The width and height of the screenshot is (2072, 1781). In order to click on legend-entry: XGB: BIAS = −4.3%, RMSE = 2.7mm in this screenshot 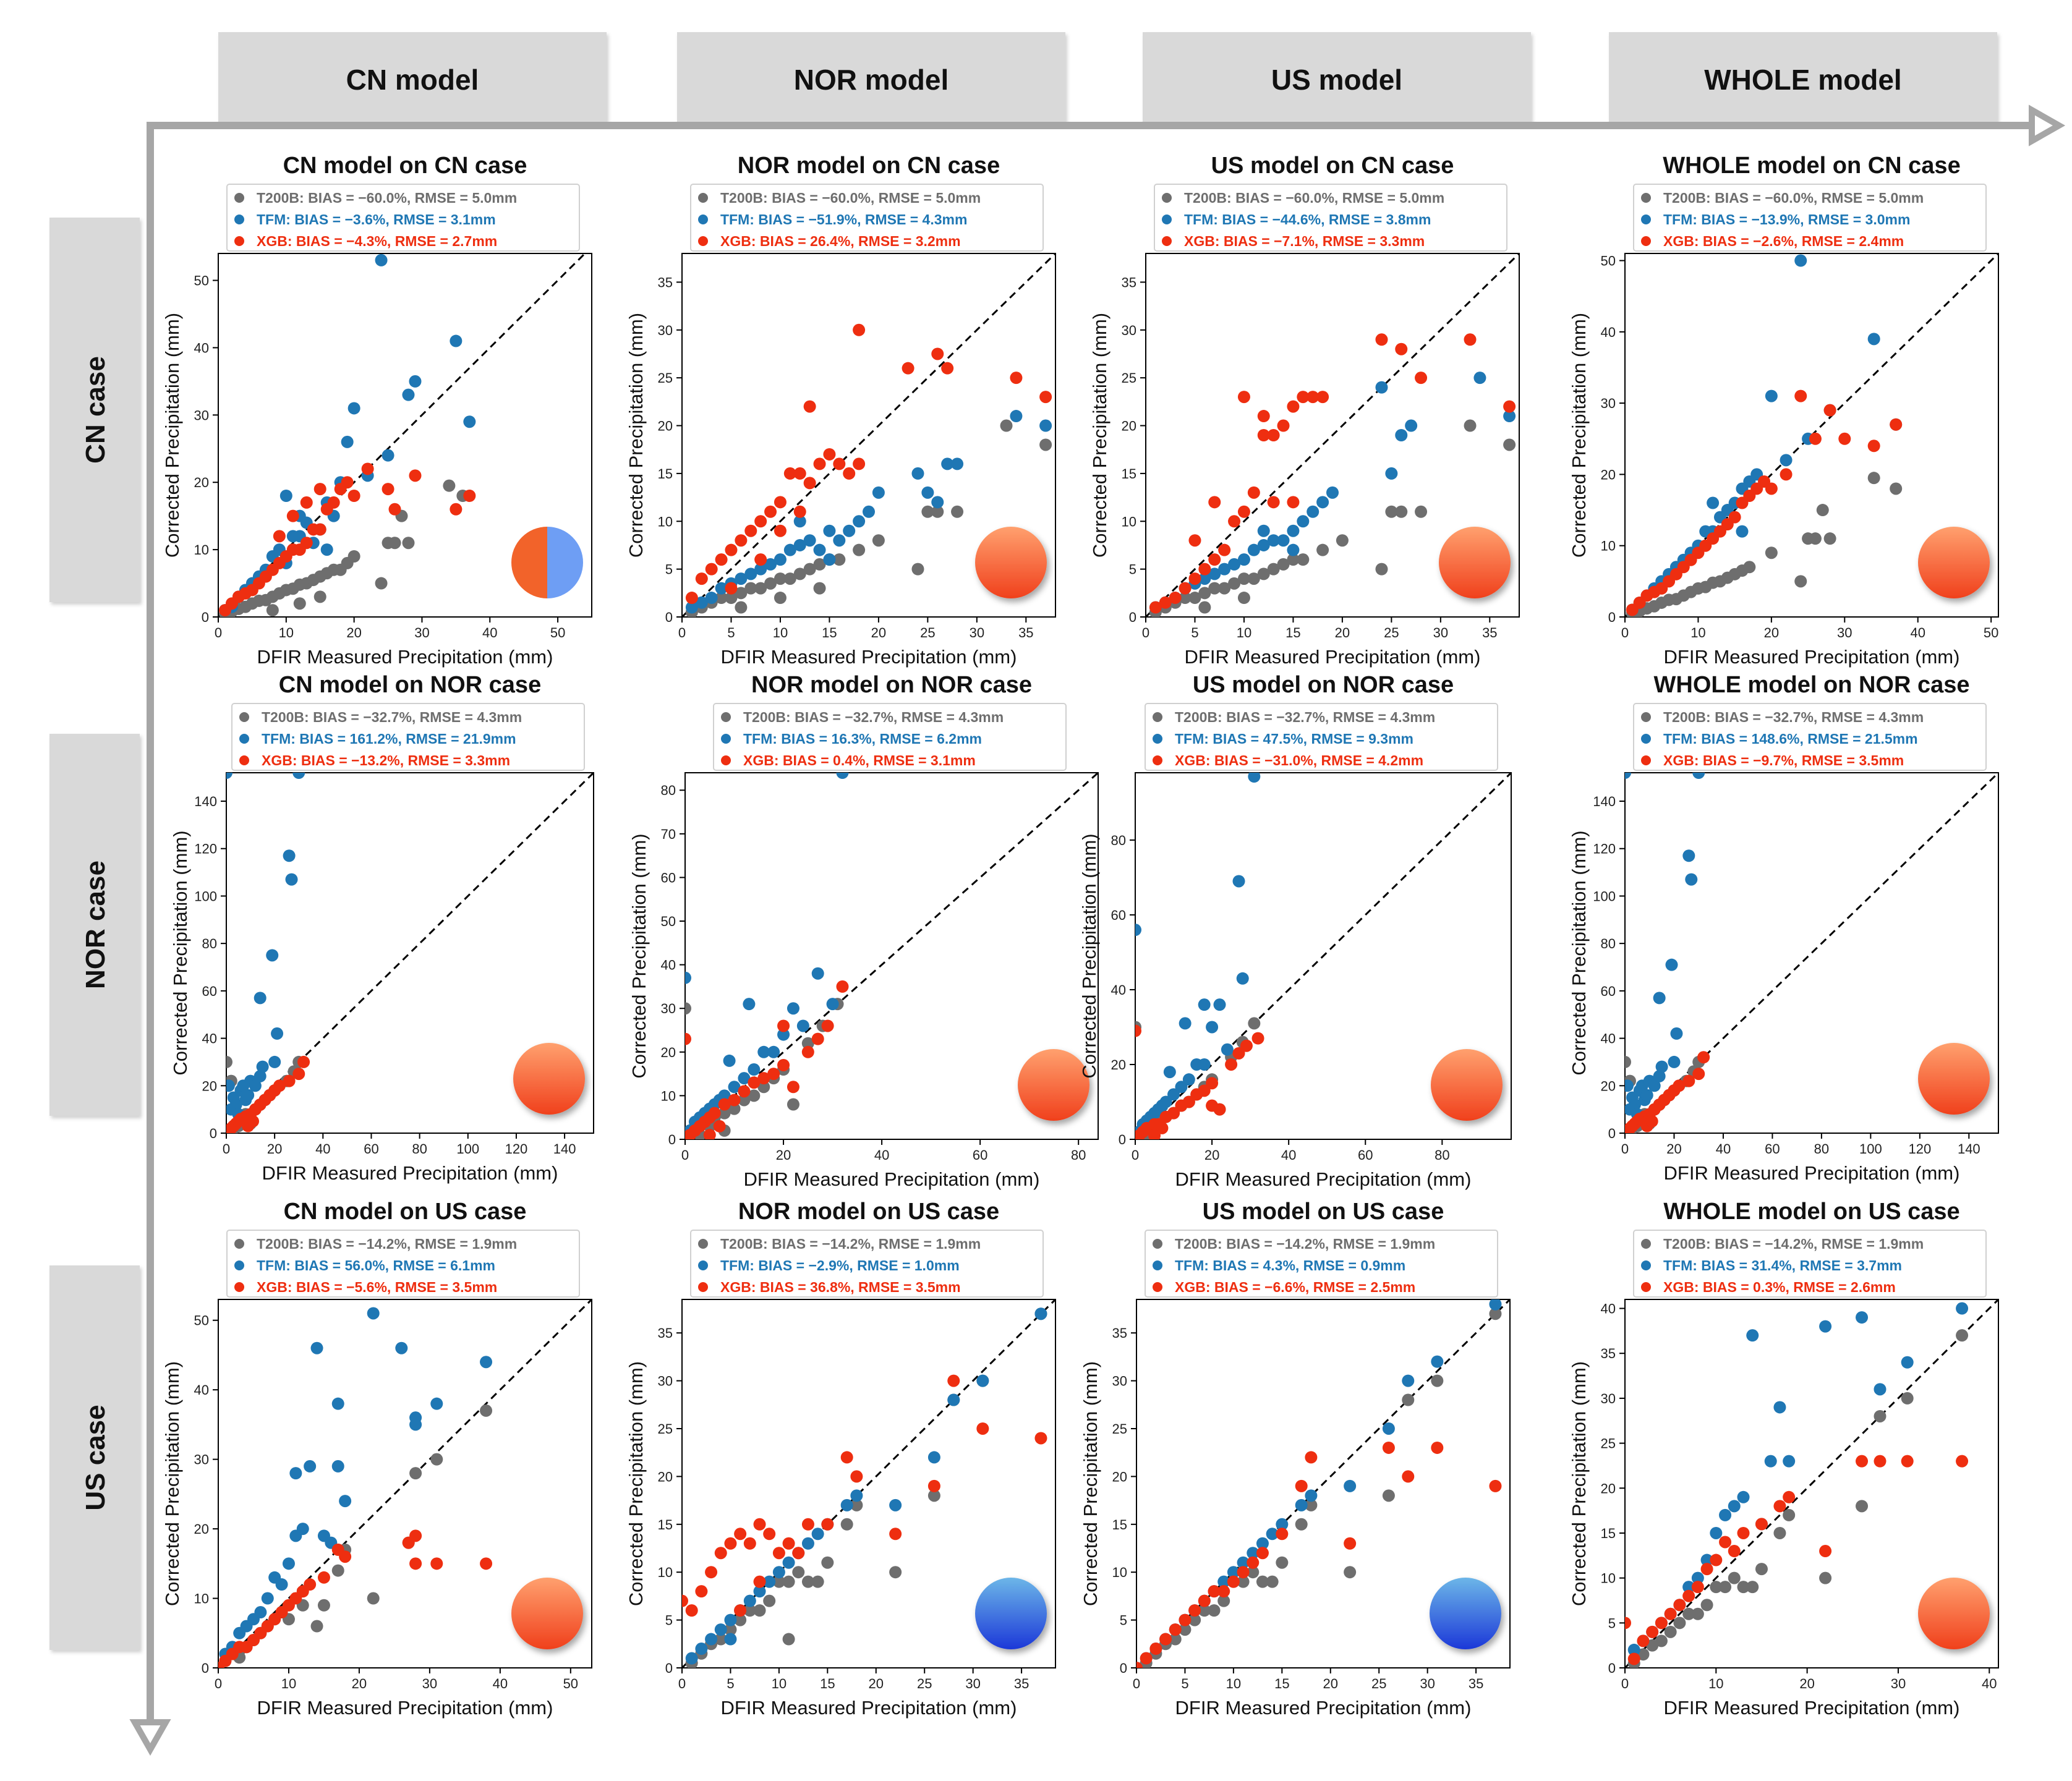, I will do `click(377, 241)`.